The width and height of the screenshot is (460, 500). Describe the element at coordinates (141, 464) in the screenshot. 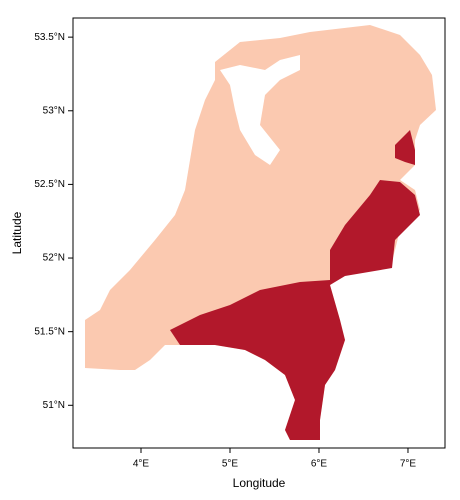

I see `x-tick-label: 4°E` at that location.